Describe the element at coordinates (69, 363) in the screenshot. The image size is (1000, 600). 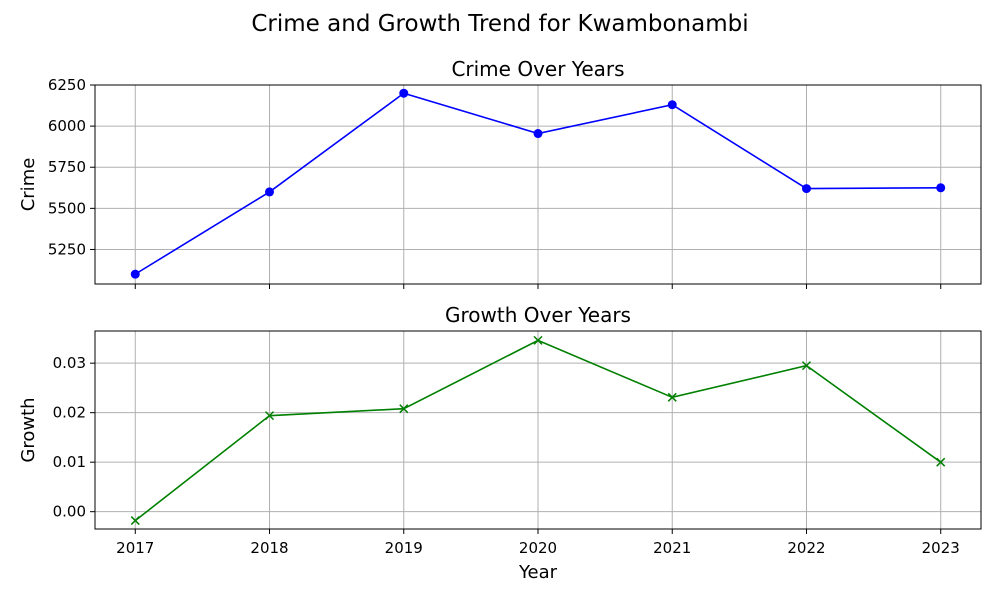
I see `y-tick-label: 0.03` at that location.